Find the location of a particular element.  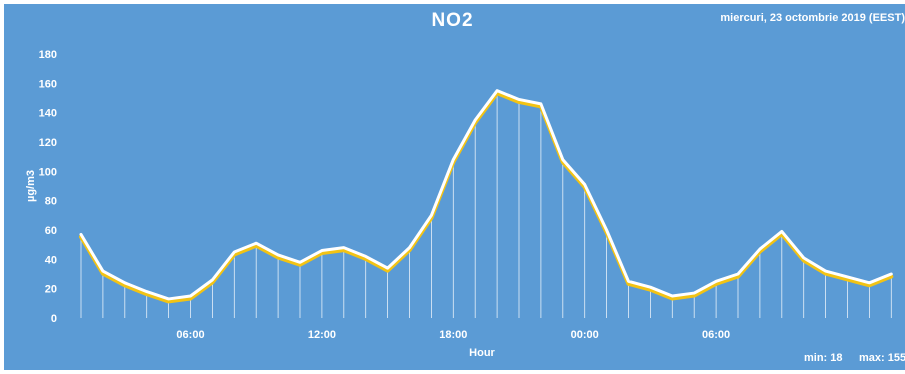

x-tick-label: 18:00 is located at coordinates (453, 335).